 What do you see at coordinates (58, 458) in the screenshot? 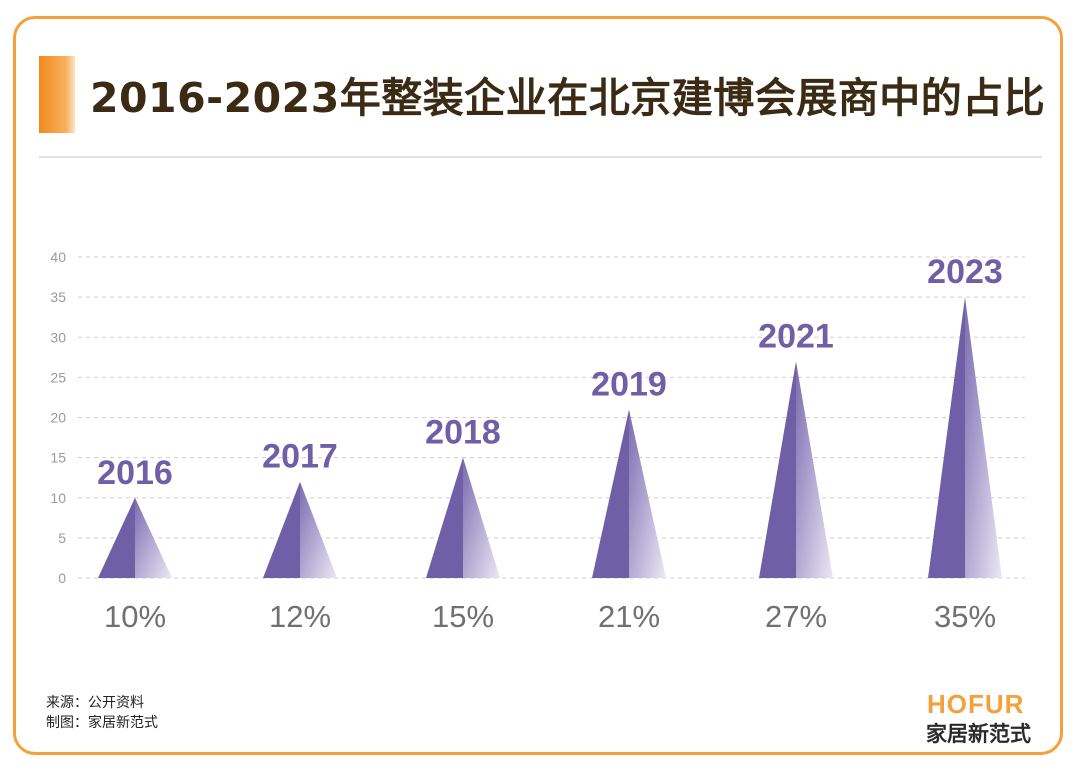
I see `y-tick-label: 15` at bounding box center [58, 458].